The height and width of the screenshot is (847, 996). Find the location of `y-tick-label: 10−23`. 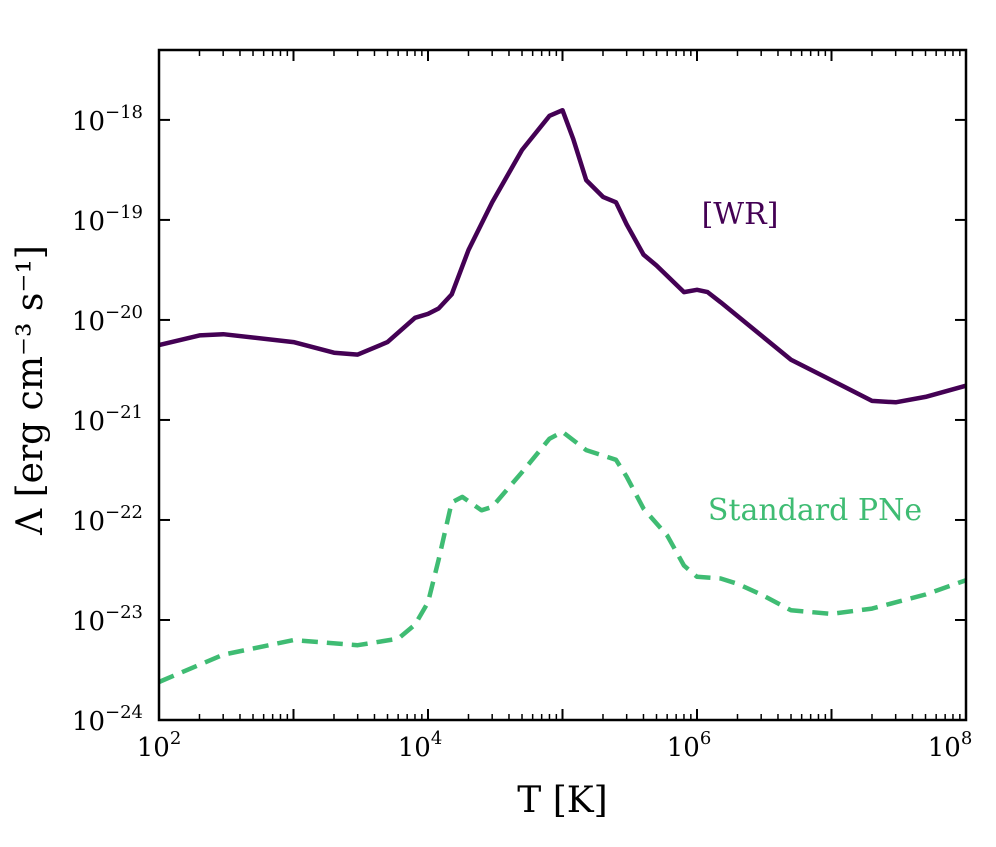

y-tick-label: 10−23 is located at coordinates (107, 619).